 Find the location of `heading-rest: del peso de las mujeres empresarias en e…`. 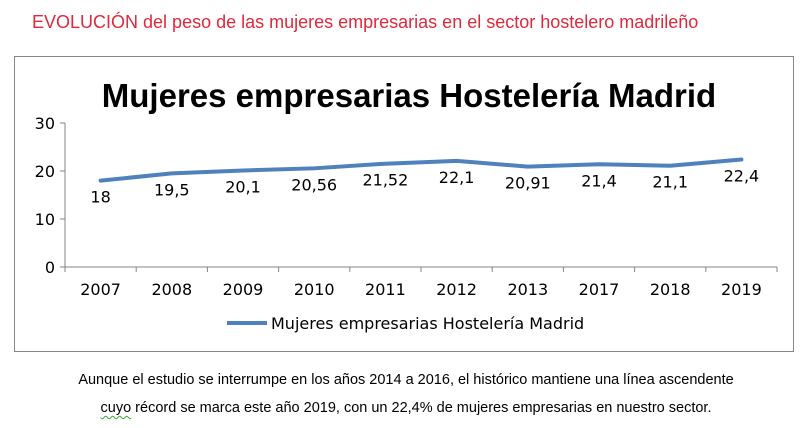

heading-rest: del peso de las mujeres empresarias en e… is located at coordinates (418, 22).